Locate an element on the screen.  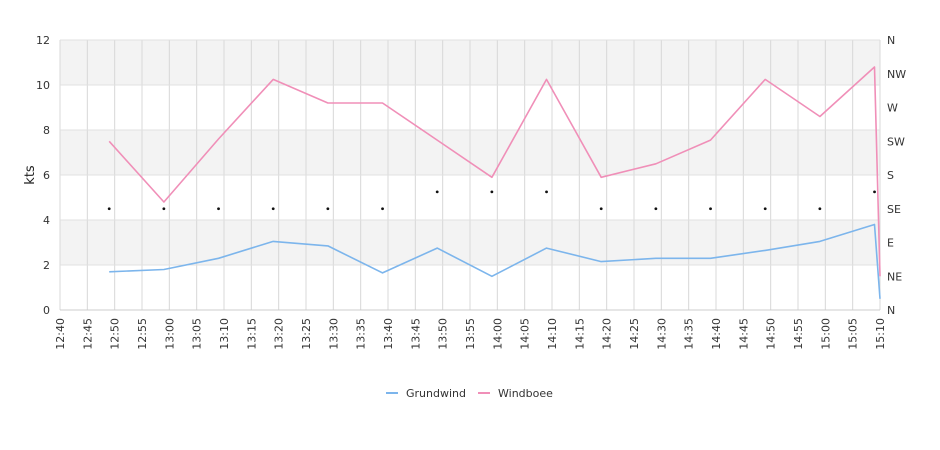
x-tick-label: 13:15 is located at coordinates (251, 334).